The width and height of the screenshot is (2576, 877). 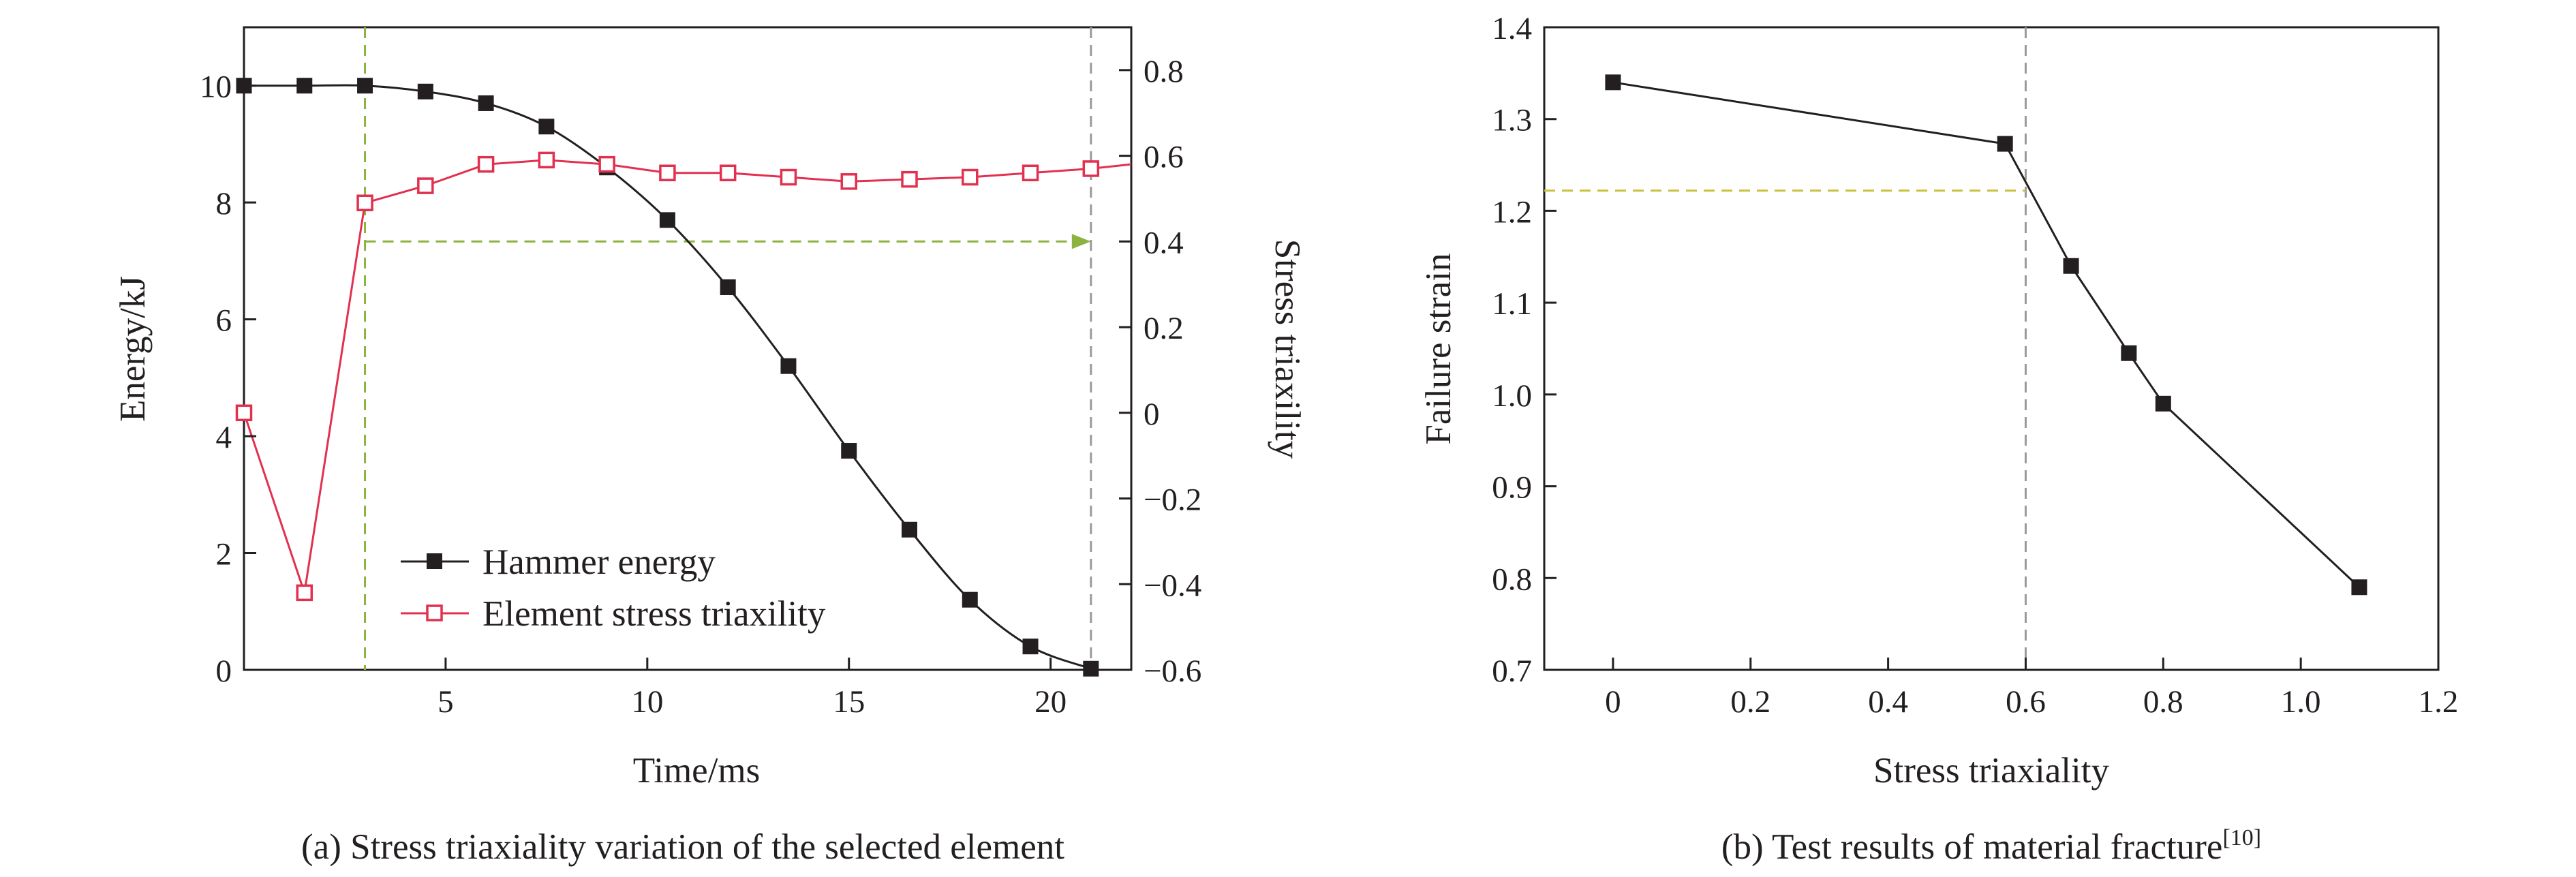 I want to click on y2-tick-label-a: 0.8, so click(x=1164, y=71).